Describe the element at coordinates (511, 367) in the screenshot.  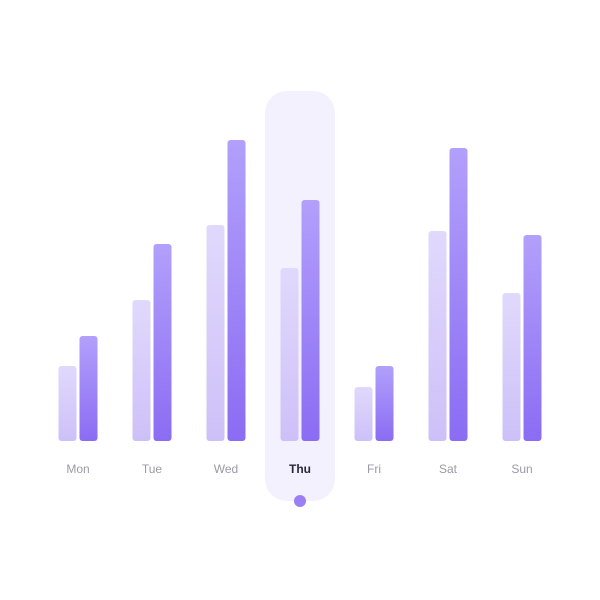
I see `bar-sun-light` at that location.